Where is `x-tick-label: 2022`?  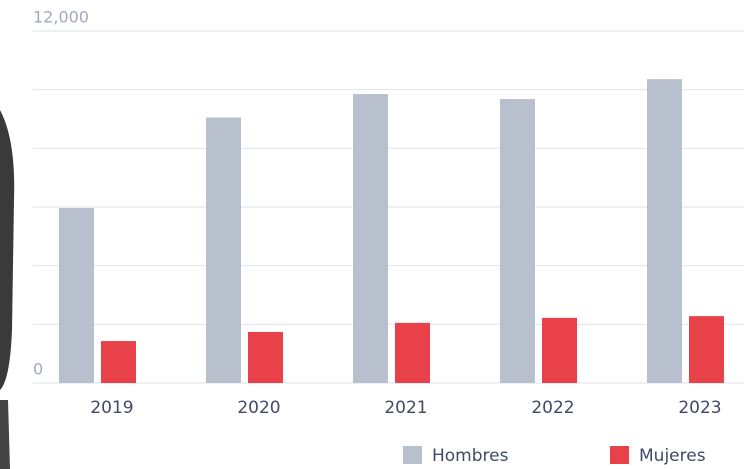
x-tick-label: 2022 is located at coordinates (552, 408).